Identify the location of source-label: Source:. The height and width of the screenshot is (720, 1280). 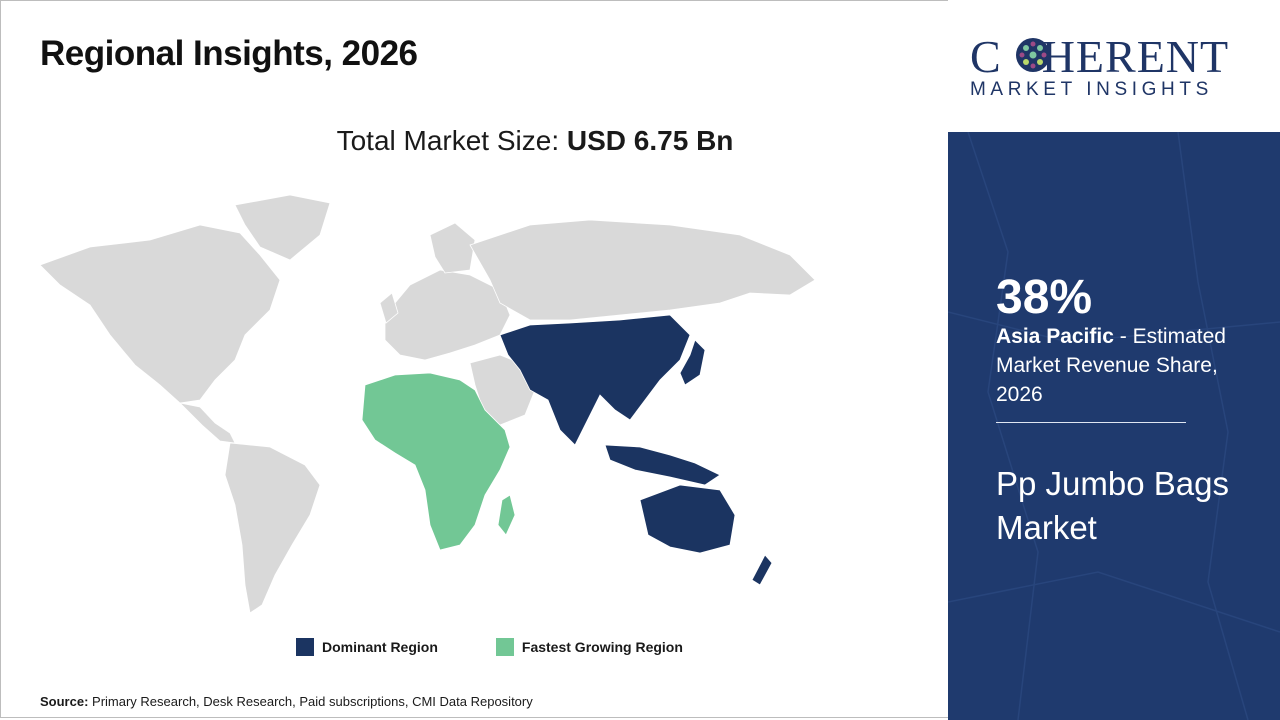
(64, 701).